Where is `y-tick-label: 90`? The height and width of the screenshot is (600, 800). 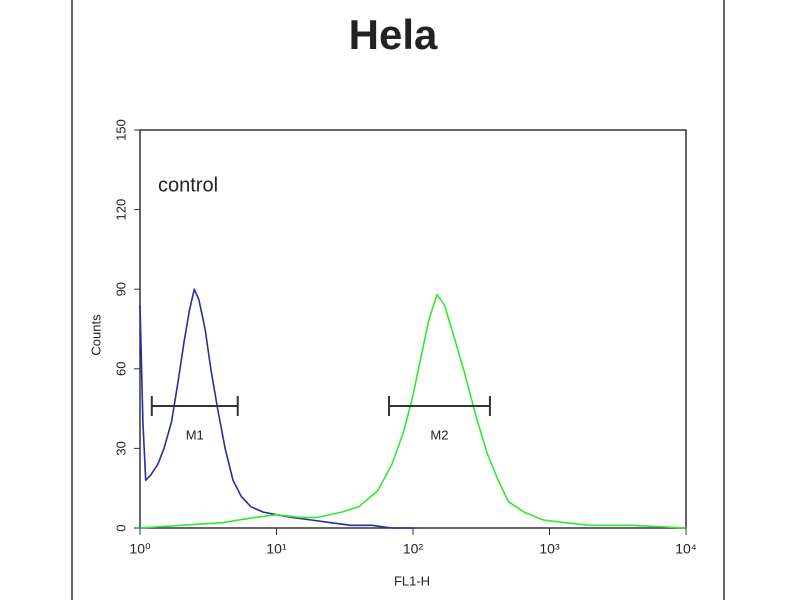
y-tick-label: 90 is located at coordinates (120, 289).